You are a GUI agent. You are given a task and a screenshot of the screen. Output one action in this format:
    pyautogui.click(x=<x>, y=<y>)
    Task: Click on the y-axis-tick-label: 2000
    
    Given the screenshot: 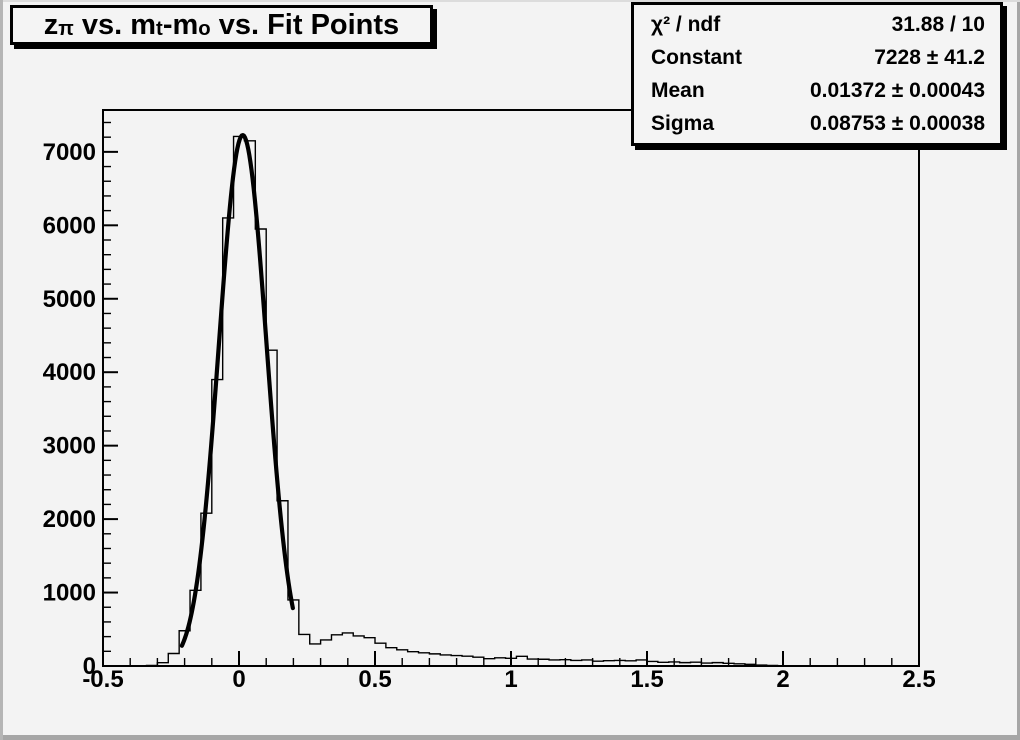 What is the action you would take?
    pyautogui.click(x=69, y=519)
    